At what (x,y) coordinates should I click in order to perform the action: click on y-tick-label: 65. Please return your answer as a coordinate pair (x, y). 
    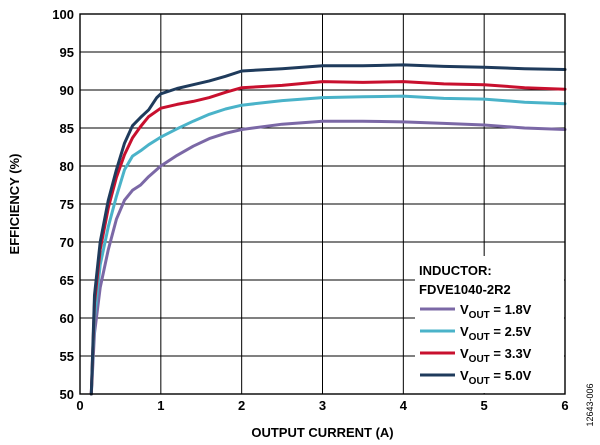
    Looking at the image, I should click on (67, 280).